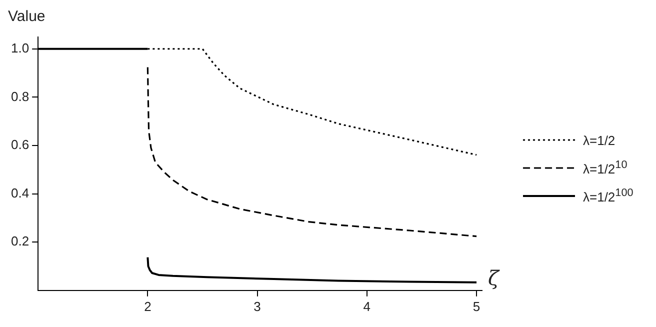 The width and height of the screenshot is (656, 327). Describe the element at coordinates (20, 48) in the screenshot. I see `y-tick-label: 1.0` at that location.